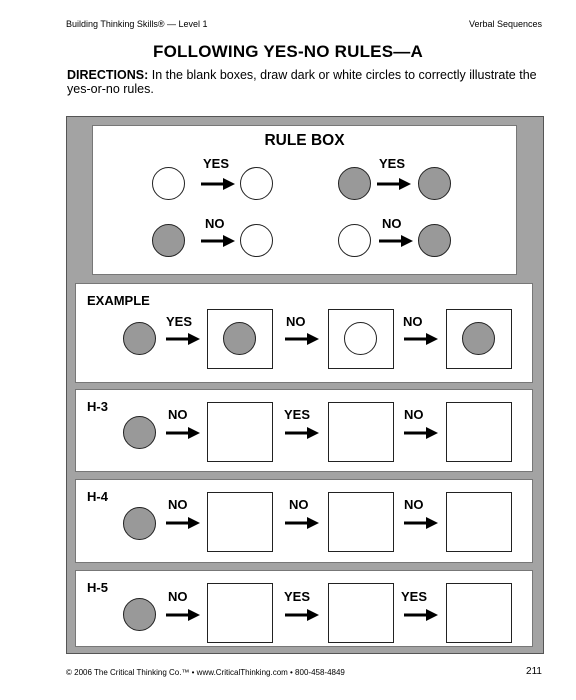  I want to click on rule-box-title: RULE BOX, so click(304, 140).